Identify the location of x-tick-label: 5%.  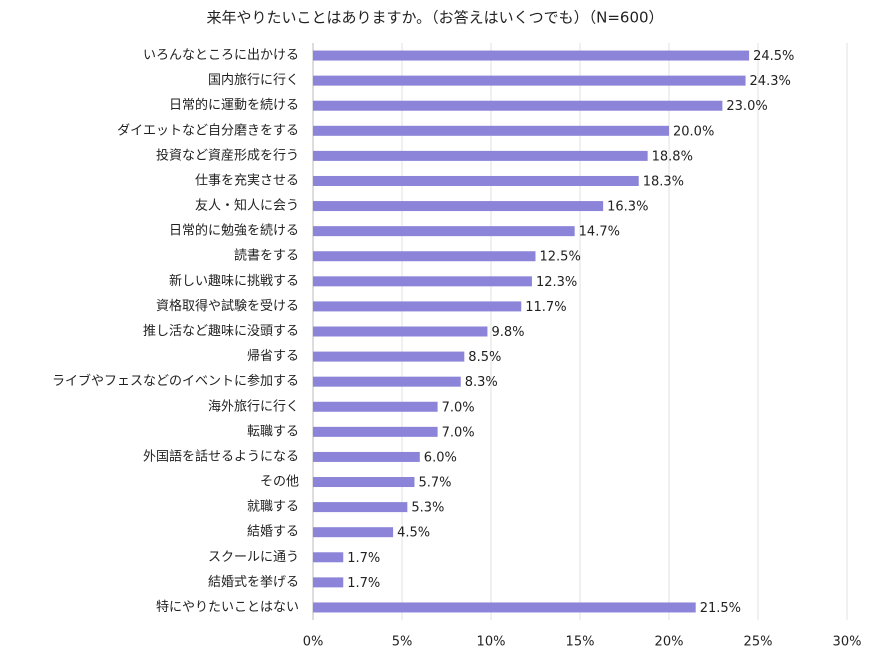
(402, 642).